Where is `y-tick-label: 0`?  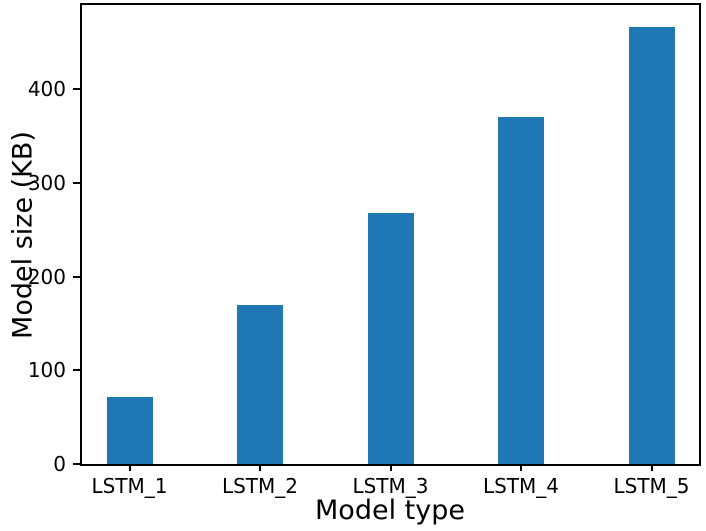
y-tick-label: 0 is located at coordinates (59, 464).